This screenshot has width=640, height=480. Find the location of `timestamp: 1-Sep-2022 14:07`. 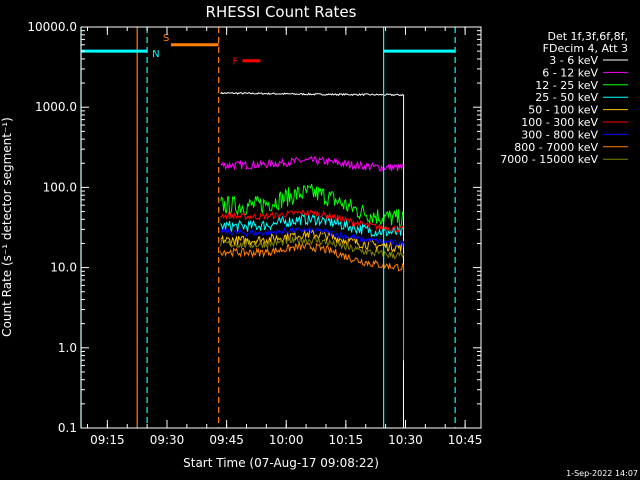

timestamp: 1-Sep-2022 14:07 is located at coordinates (602, 473).